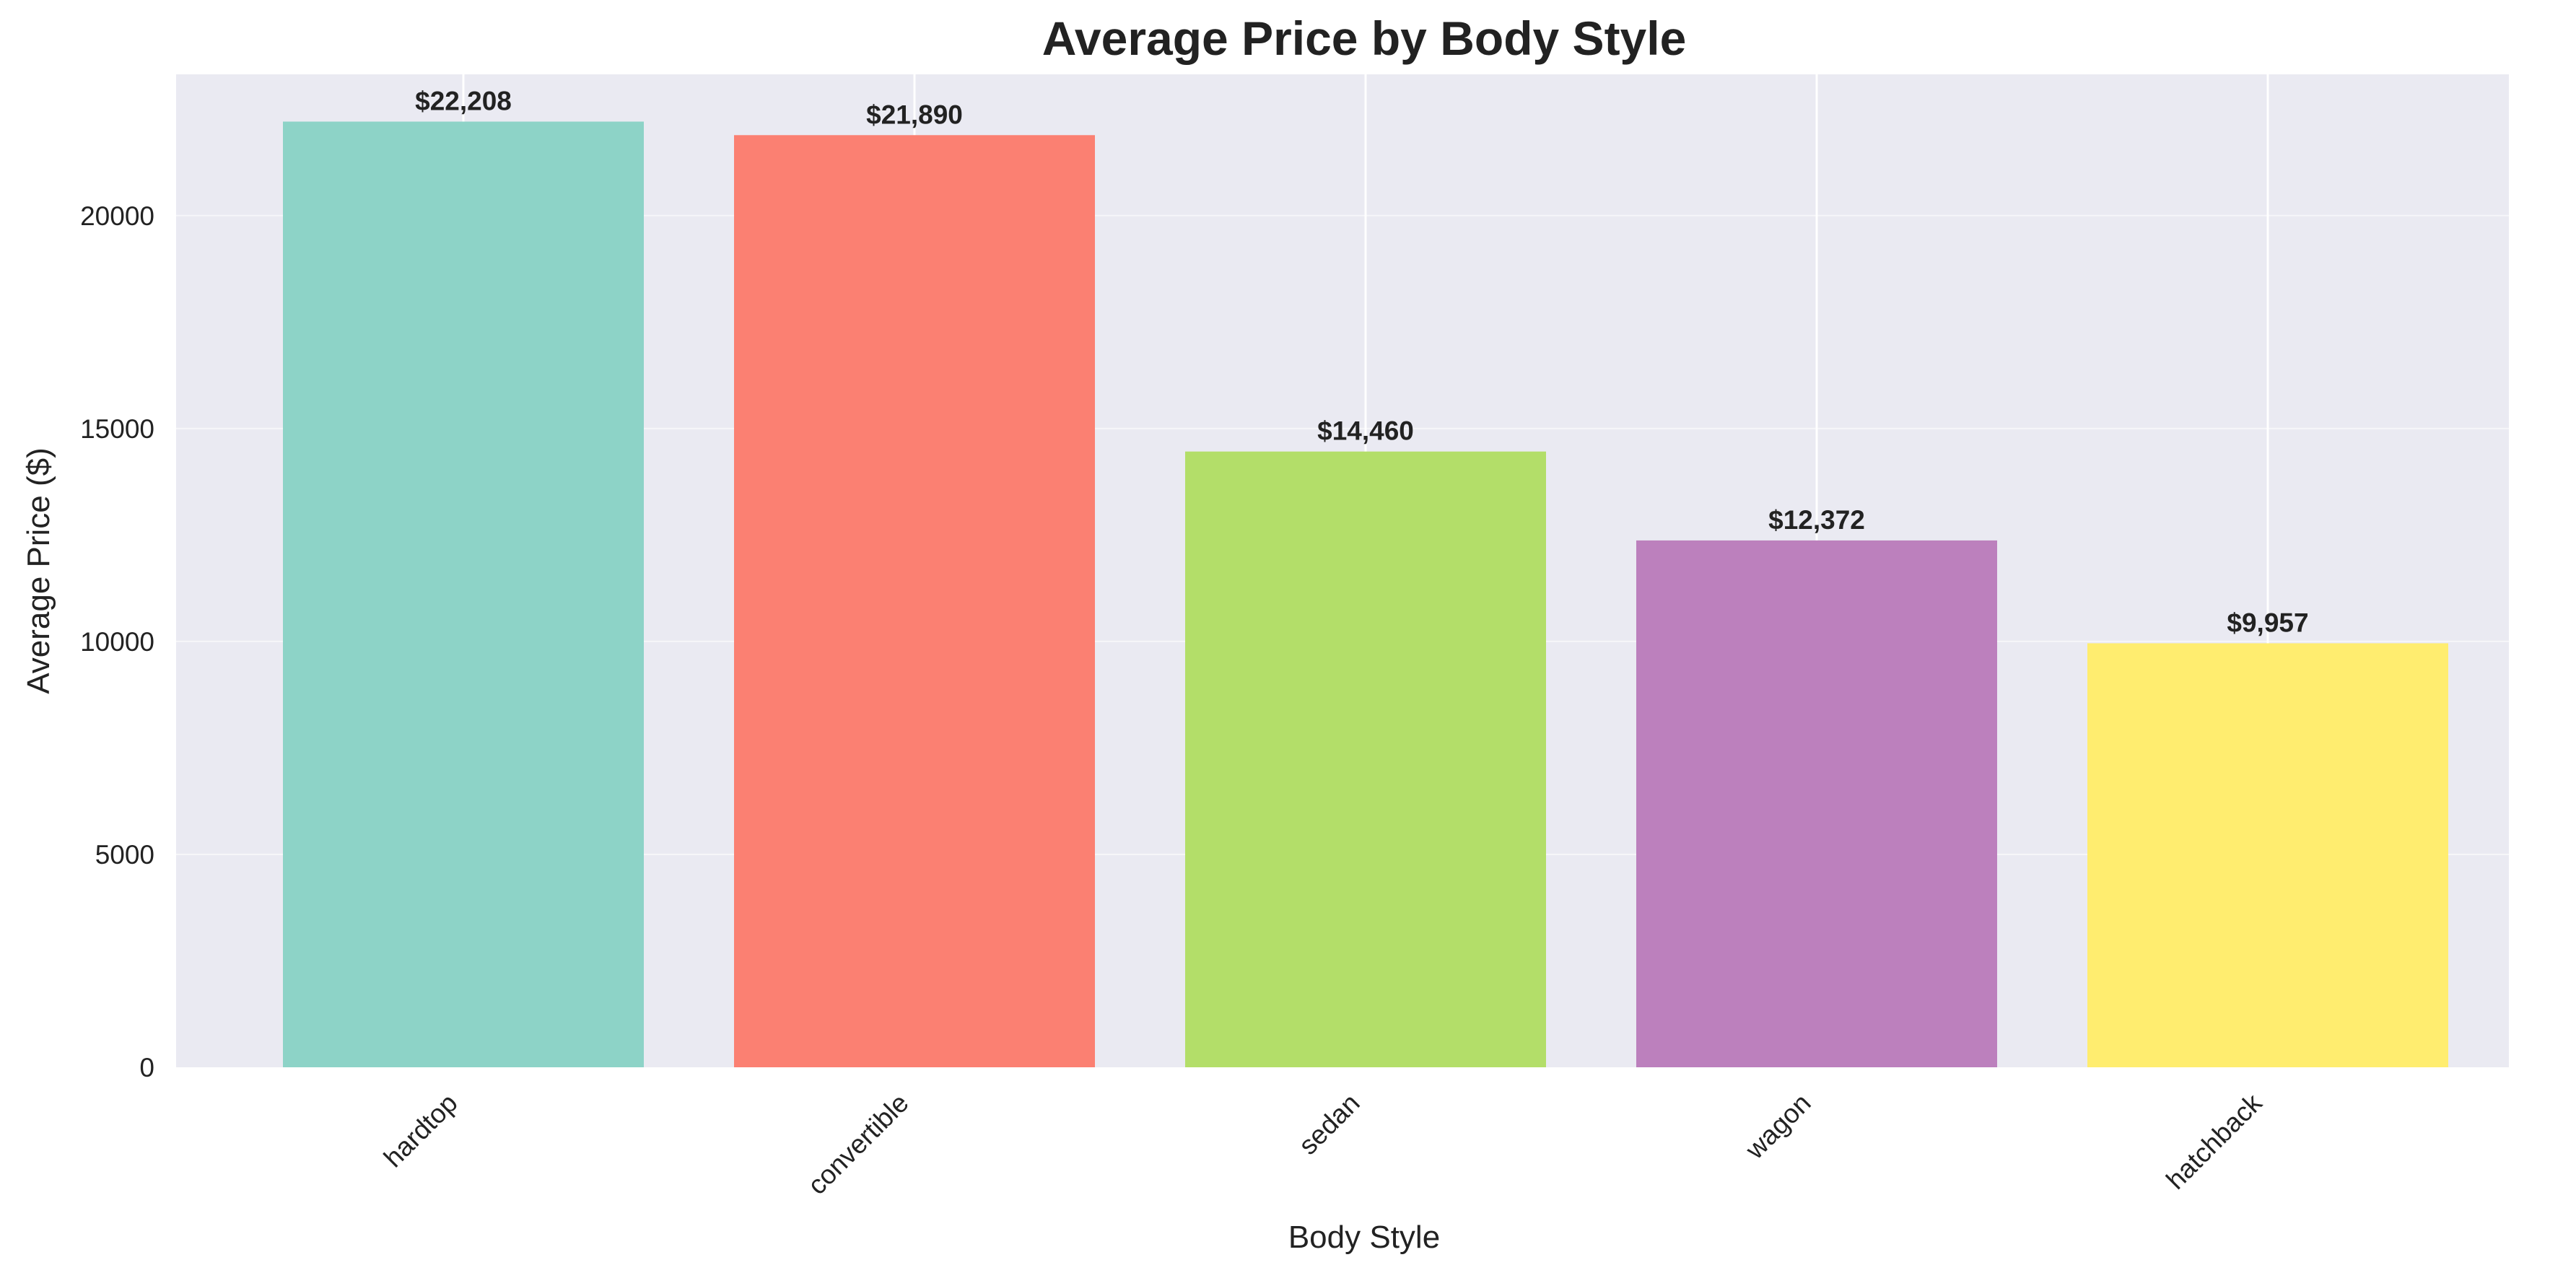  I want to click on x-axis-label: Body Style, so click(1364, 1237).